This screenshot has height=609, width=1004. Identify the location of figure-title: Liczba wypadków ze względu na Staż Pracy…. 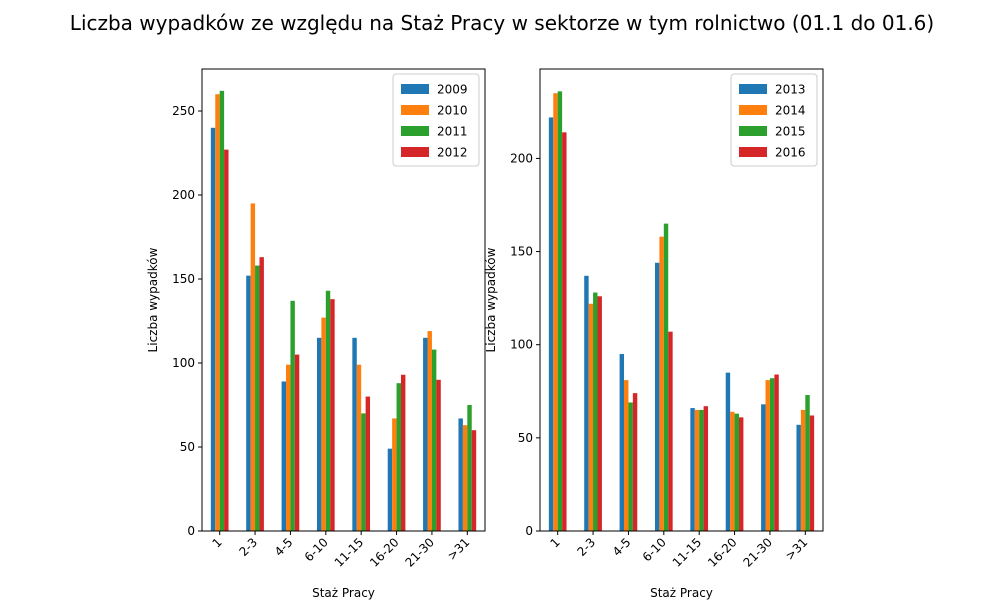
(502, 23).